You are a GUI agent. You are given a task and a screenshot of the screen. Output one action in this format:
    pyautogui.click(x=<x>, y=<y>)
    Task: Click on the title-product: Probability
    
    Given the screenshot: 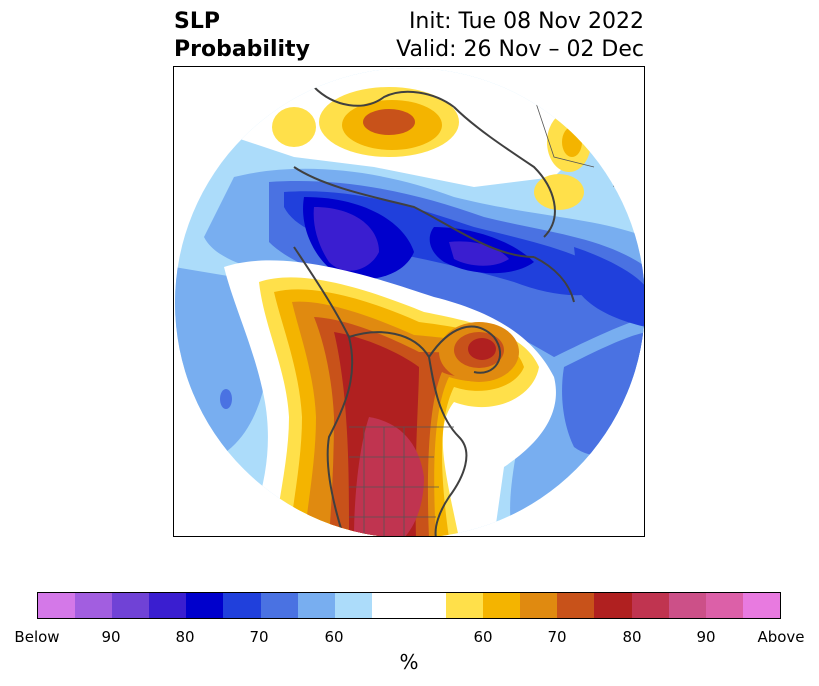 What is the action you would take?
    pyautogui.click(x=242, y=49)
    